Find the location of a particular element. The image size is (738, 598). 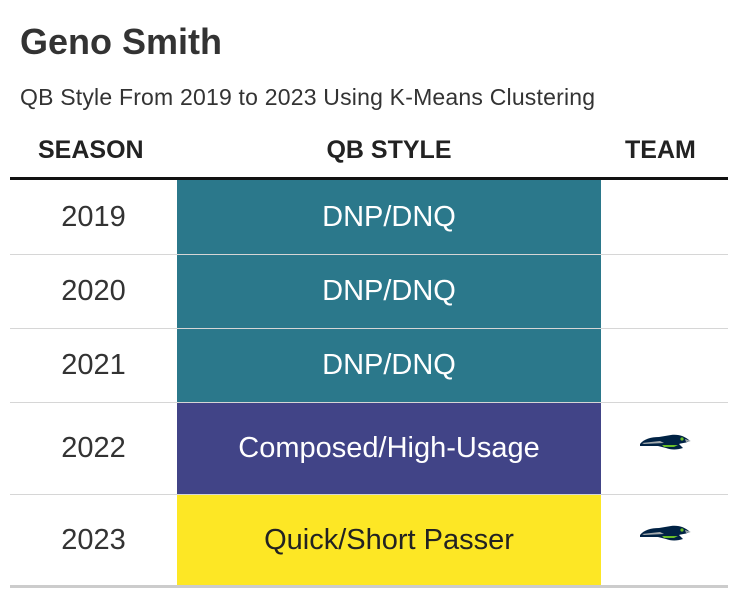

column-header-season: SEASON is located at coordinates (91, 150).